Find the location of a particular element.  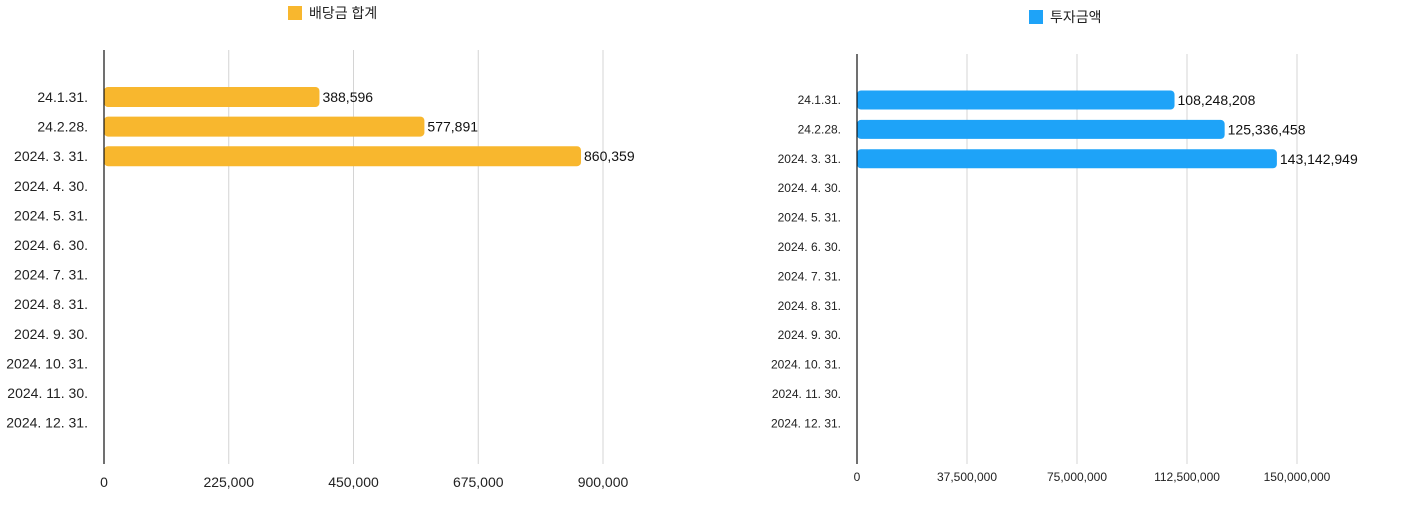

data-label: 577,891 is located at coordinates (452, 127).